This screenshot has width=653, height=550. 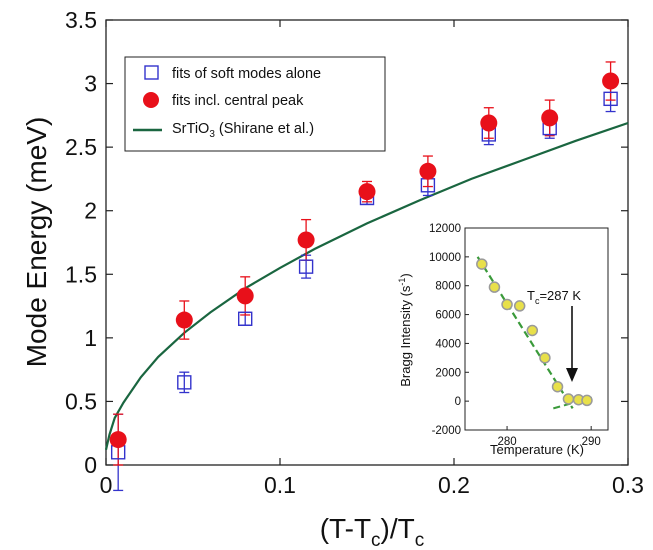 What do you see at coordinates (246, 74) in the screenshot?
I see `legend-label-soft-modes: fits of soft modes alone` at bounding box center [246, 74].